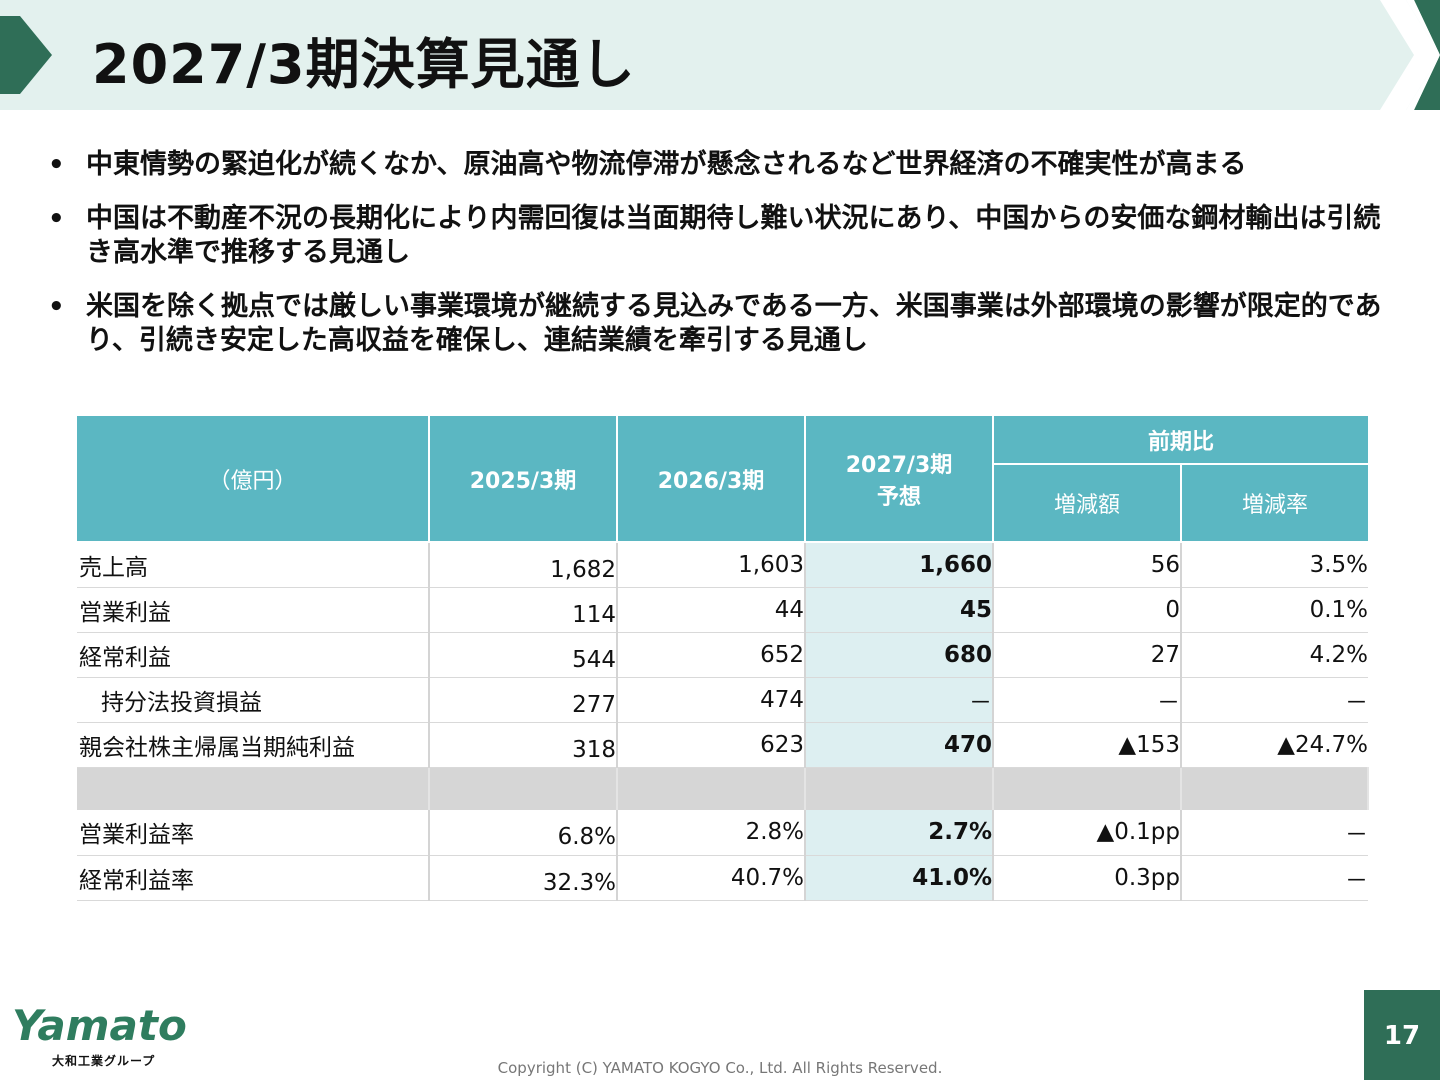 The image size is (1440, 1080). I want to click on cell-2026: 623, so click(711, 745).